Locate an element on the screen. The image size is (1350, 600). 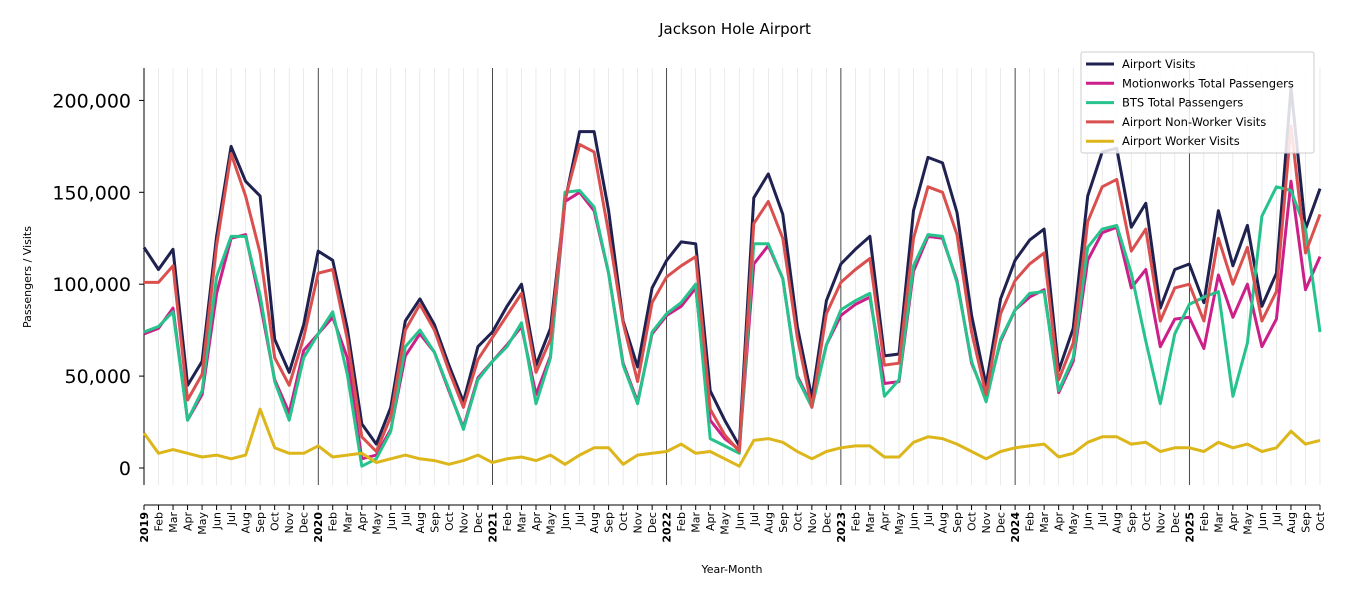
y-tick-label: 50,000 is located at coordinates (98, 377).